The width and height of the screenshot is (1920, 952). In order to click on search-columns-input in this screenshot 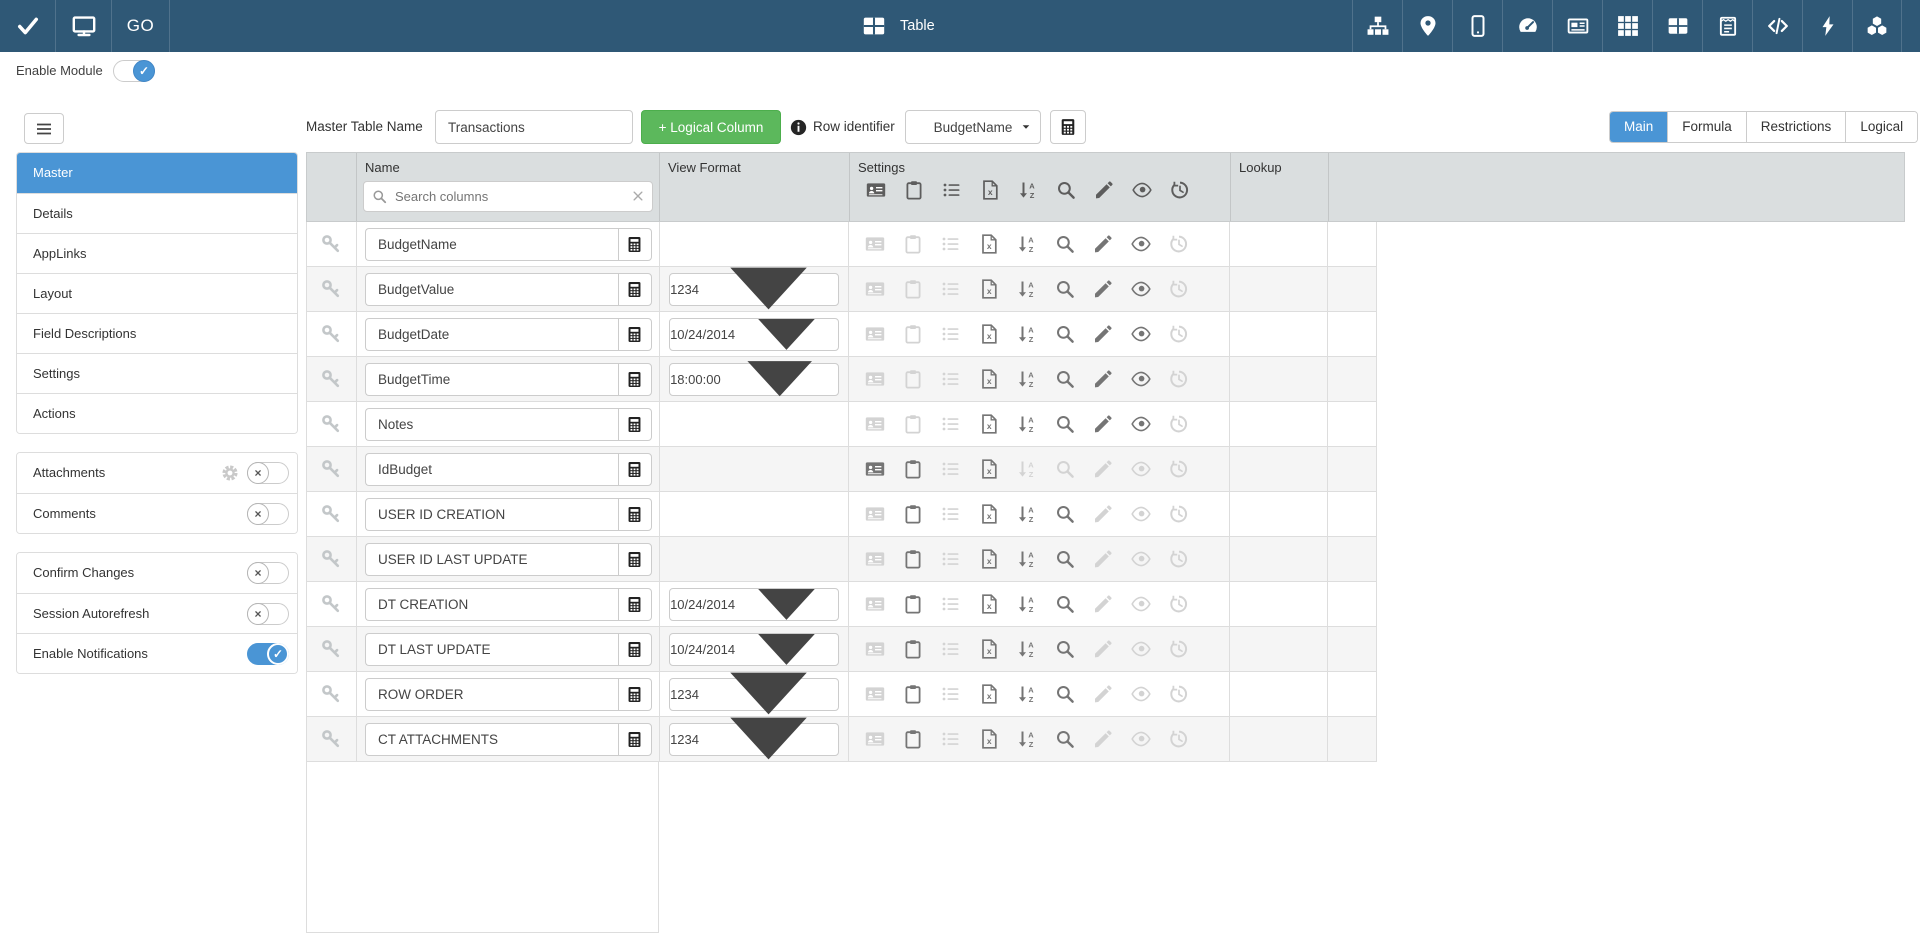, I will do `click(508, 196)`.